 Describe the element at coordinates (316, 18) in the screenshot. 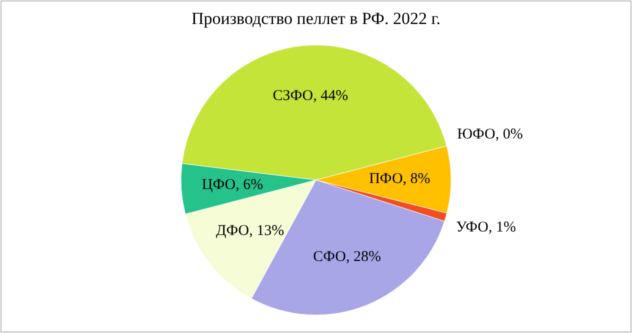

I see `chart-title: Производство пеллет в РФ. 2022 г.` at that location.